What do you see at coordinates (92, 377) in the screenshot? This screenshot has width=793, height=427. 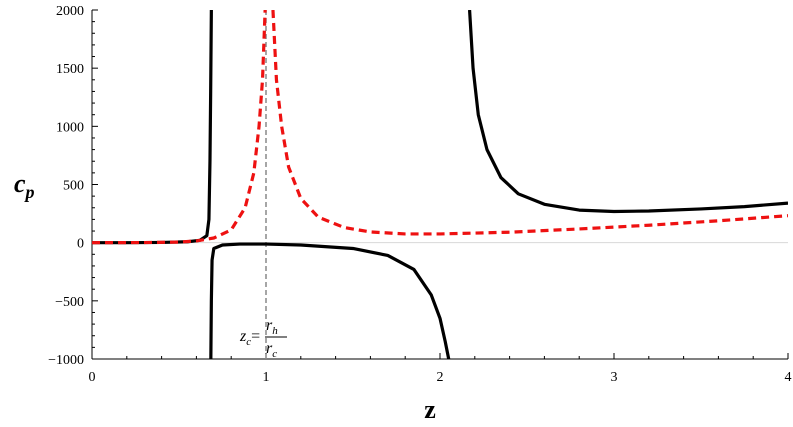 I see `x-tick-label: 0` at bounding box center [92, 377].